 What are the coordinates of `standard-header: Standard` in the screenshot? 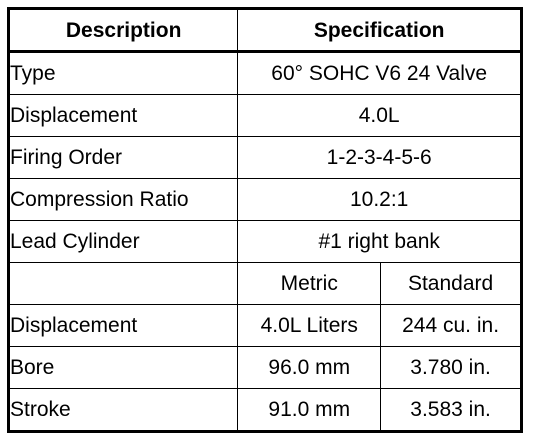 It's located at (451, 283).